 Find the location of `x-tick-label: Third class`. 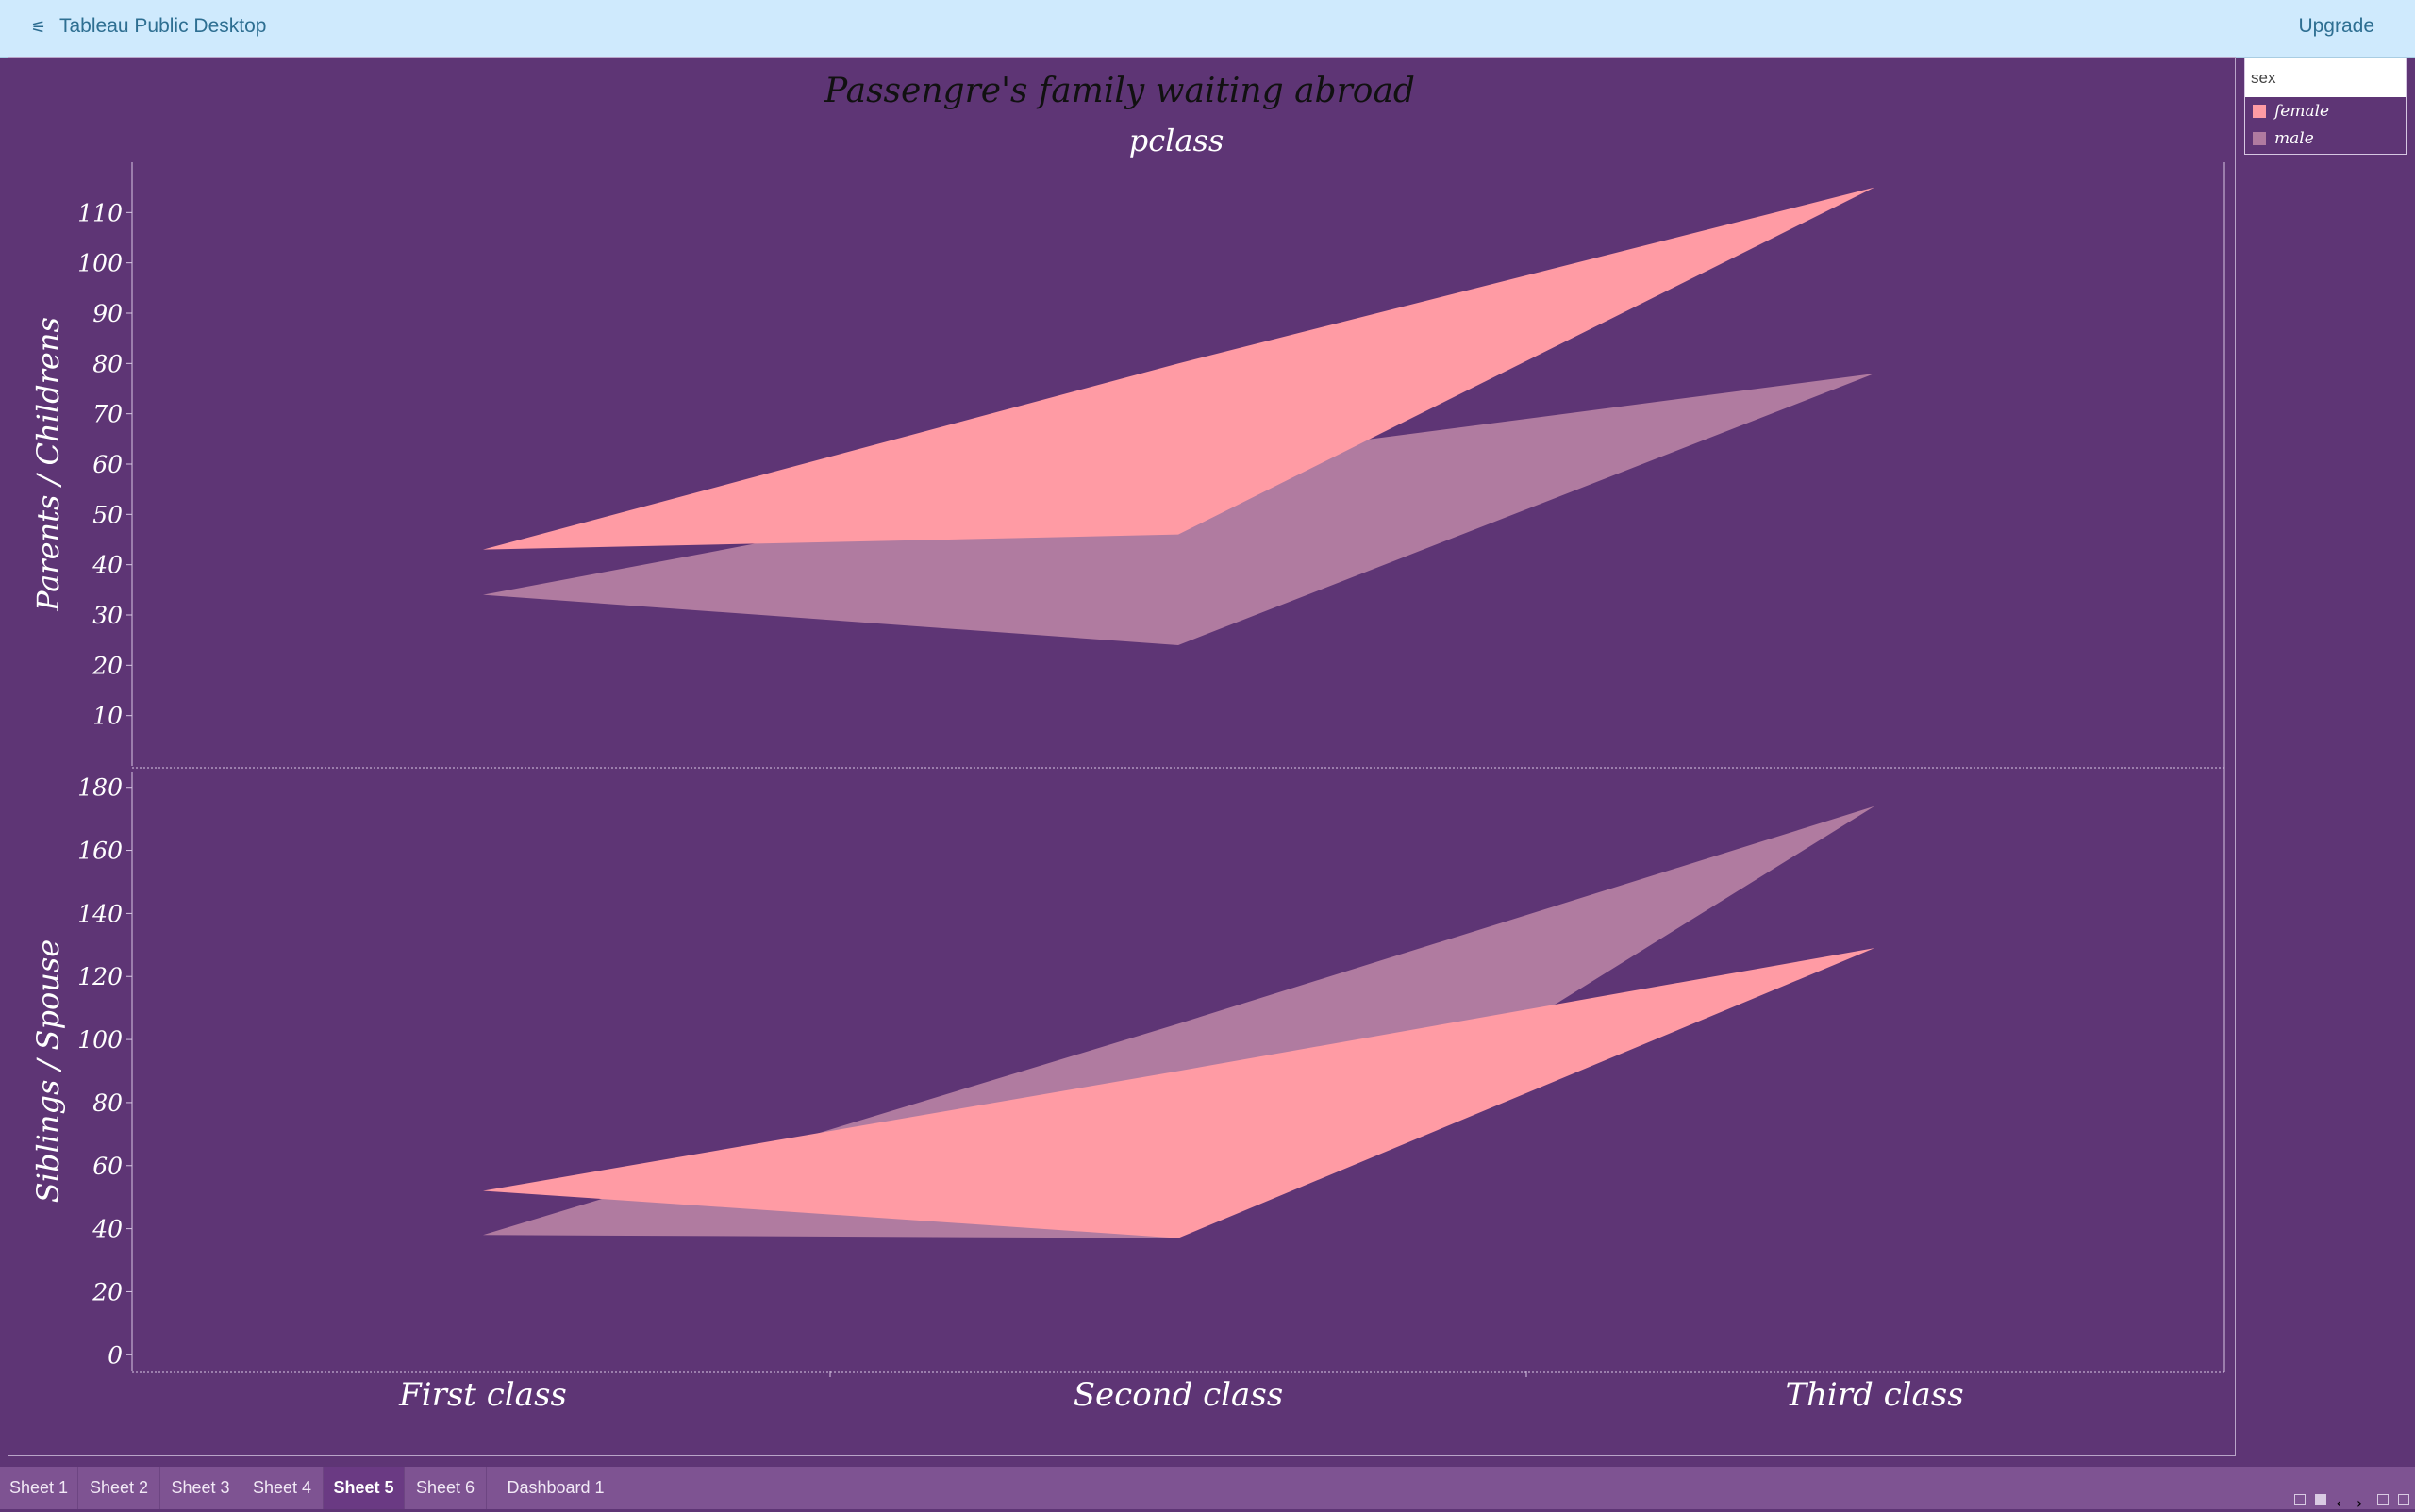

x-tick-label: Third class is located at coordinates (1874, 1395).